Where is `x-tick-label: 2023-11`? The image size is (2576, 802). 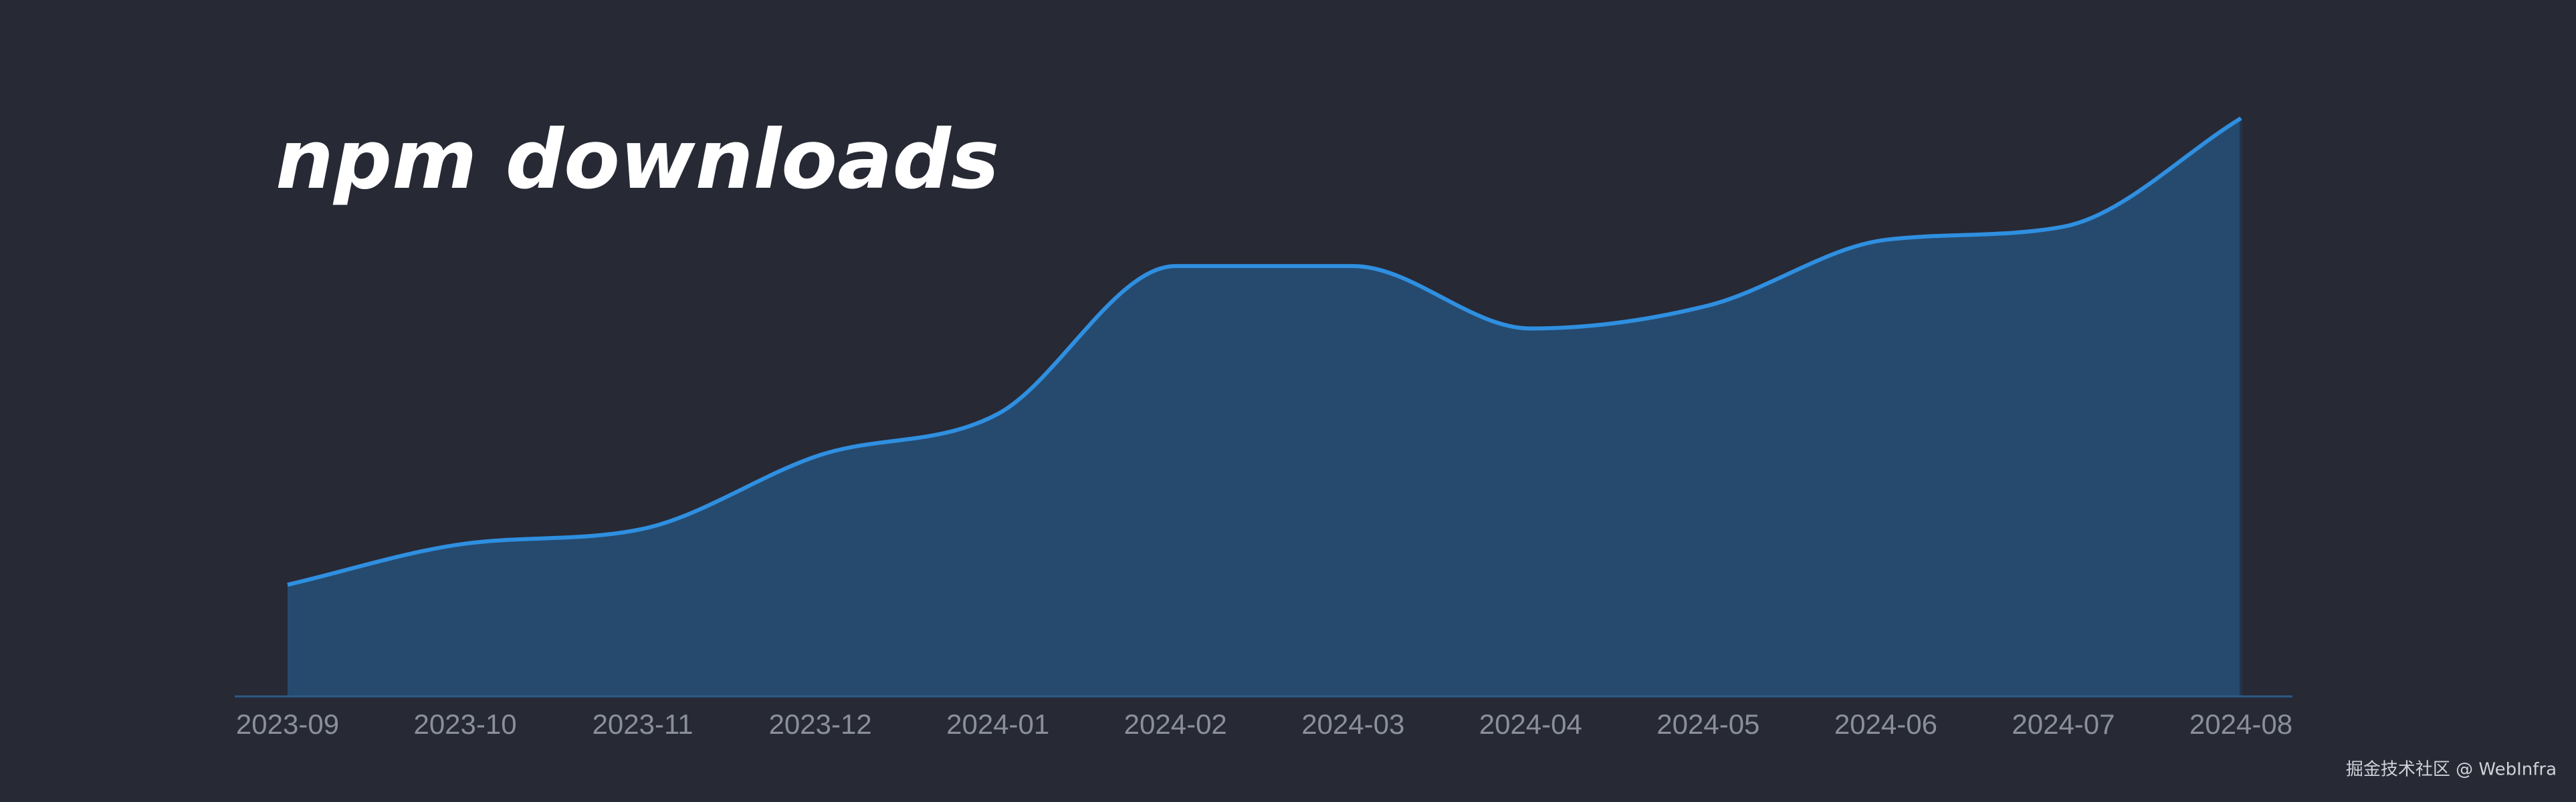 x-tick-label: 2023-11 is located at coordinates (643, 724).